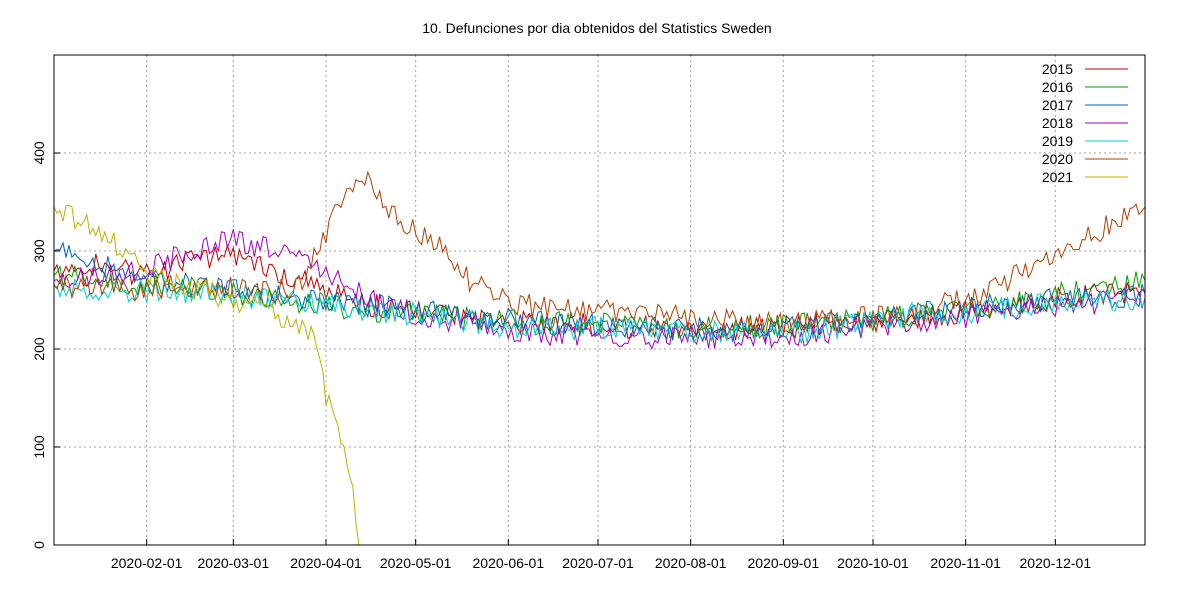 The height and width of the screenshot is (600, 1200). Describe the element at coordinates (39, 545) in the screenshot. I see `y-tick-label: 0` at that location.